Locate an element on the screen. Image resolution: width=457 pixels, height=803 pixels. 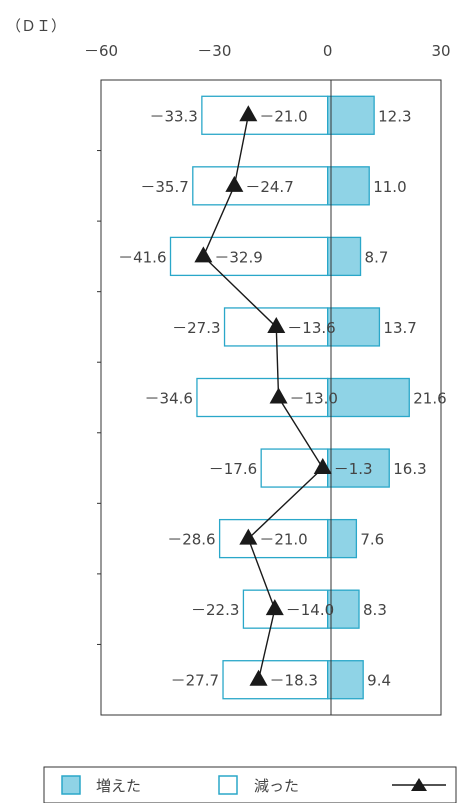
decrease-value-label: －27.7 is located at coordinates (195, 681).